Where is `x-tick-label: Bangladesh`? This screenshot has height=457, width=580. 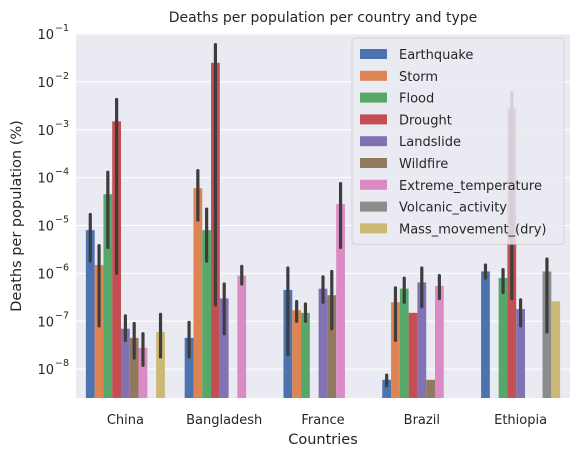 x-tick-label: Bangladesh is located at coordinates (224, 420).